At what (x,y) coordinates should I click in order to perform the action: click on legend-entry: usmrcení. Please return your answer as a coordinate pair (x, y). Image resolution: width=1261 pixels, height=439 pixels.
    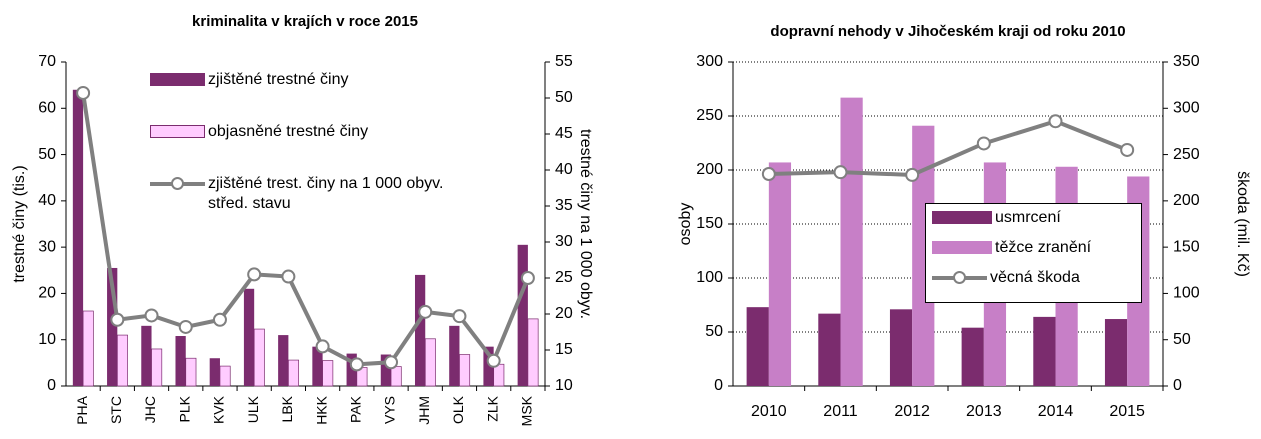
    Looking at the image, I should click on (1033, 223).